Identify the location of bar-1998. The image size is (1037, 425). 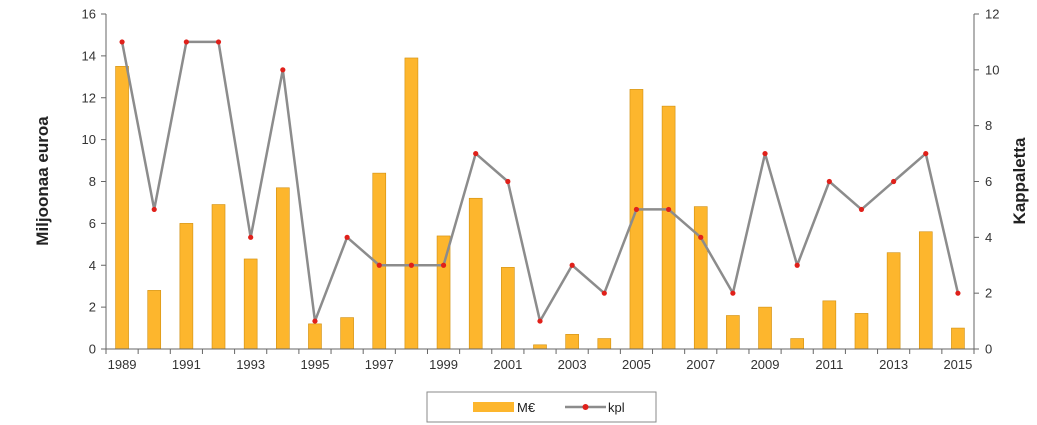
(411, 203).